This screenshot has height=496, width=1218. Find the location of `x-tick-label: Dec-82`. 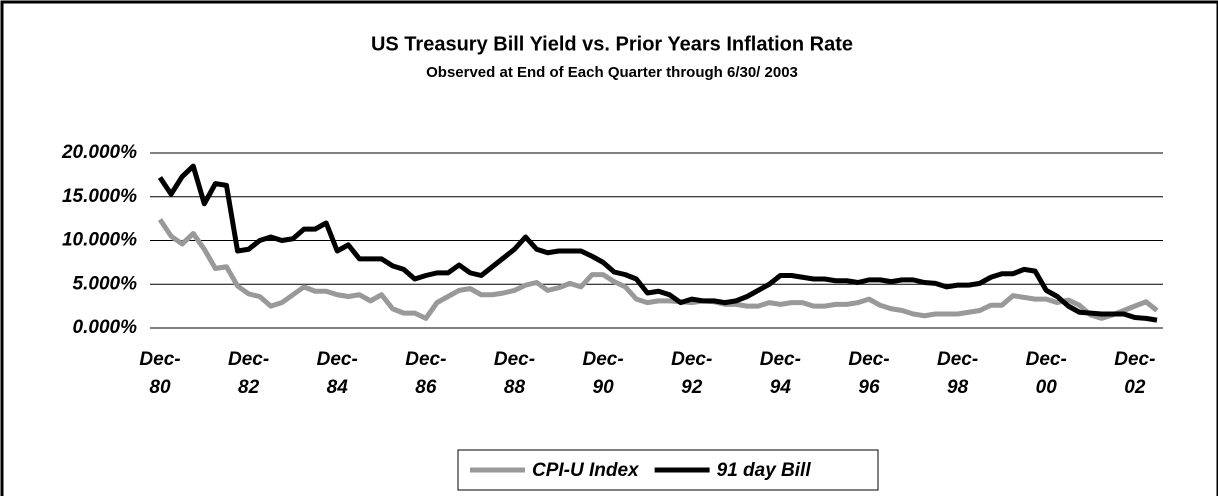

x-tick-label: Dec-82 is located at coordinates (249, 373).